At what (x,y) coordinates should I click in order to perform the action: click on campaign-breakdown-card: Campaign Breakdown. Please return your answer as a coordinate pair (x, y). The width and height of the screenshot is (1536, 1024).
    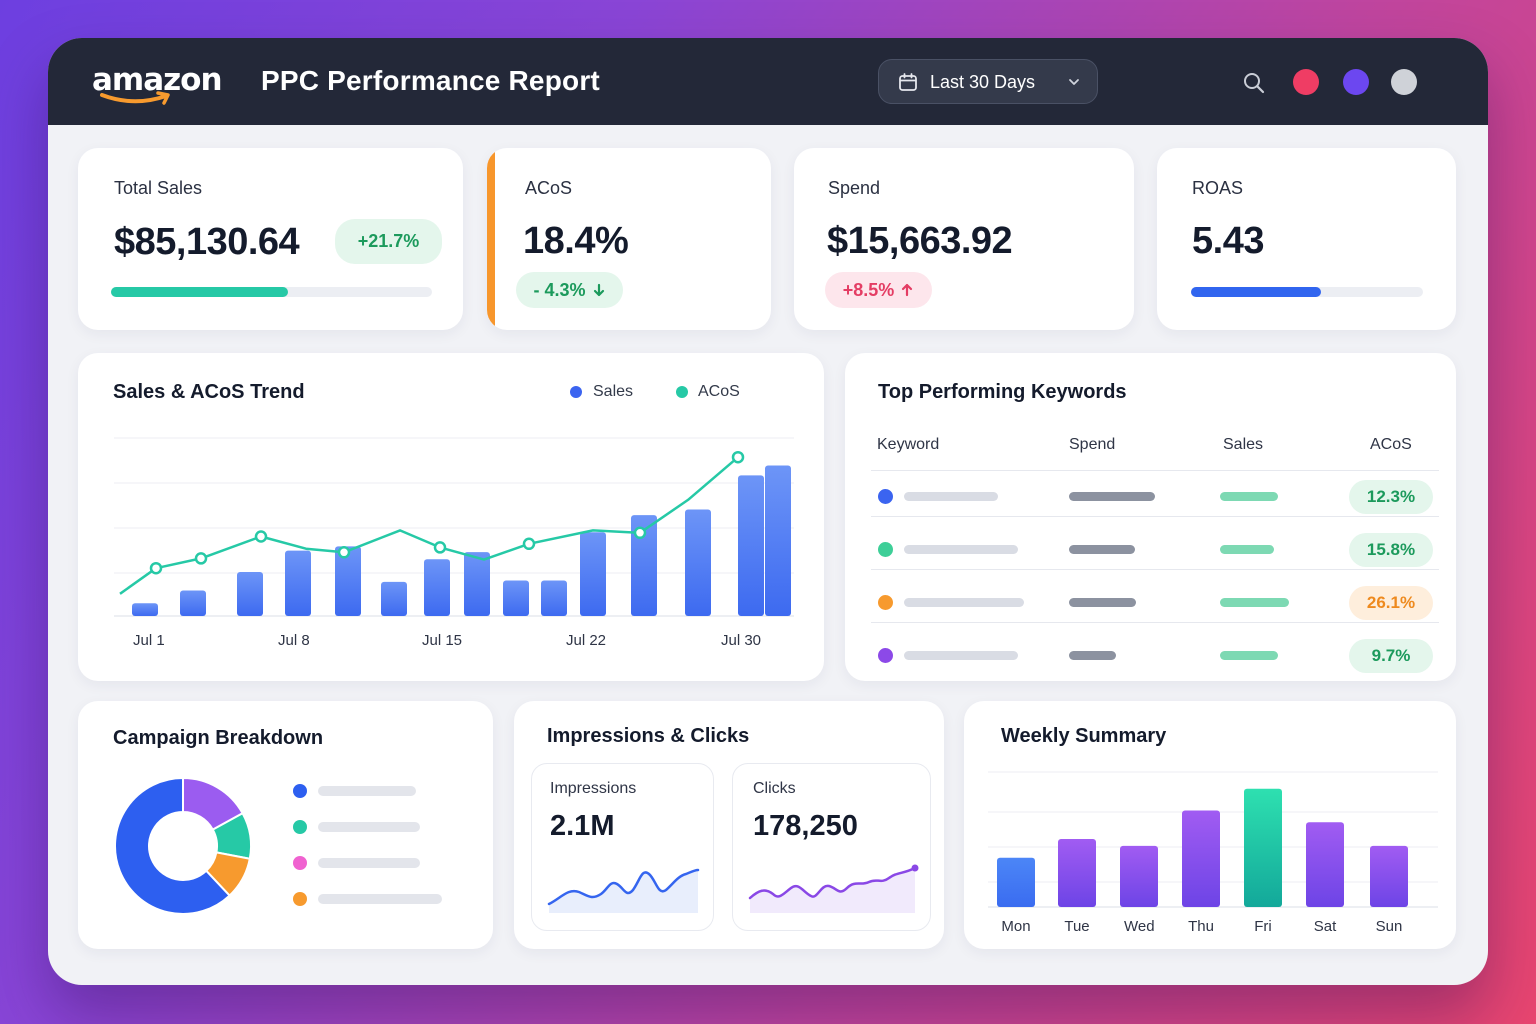
    Looking at the image, I should click on (285, 825).